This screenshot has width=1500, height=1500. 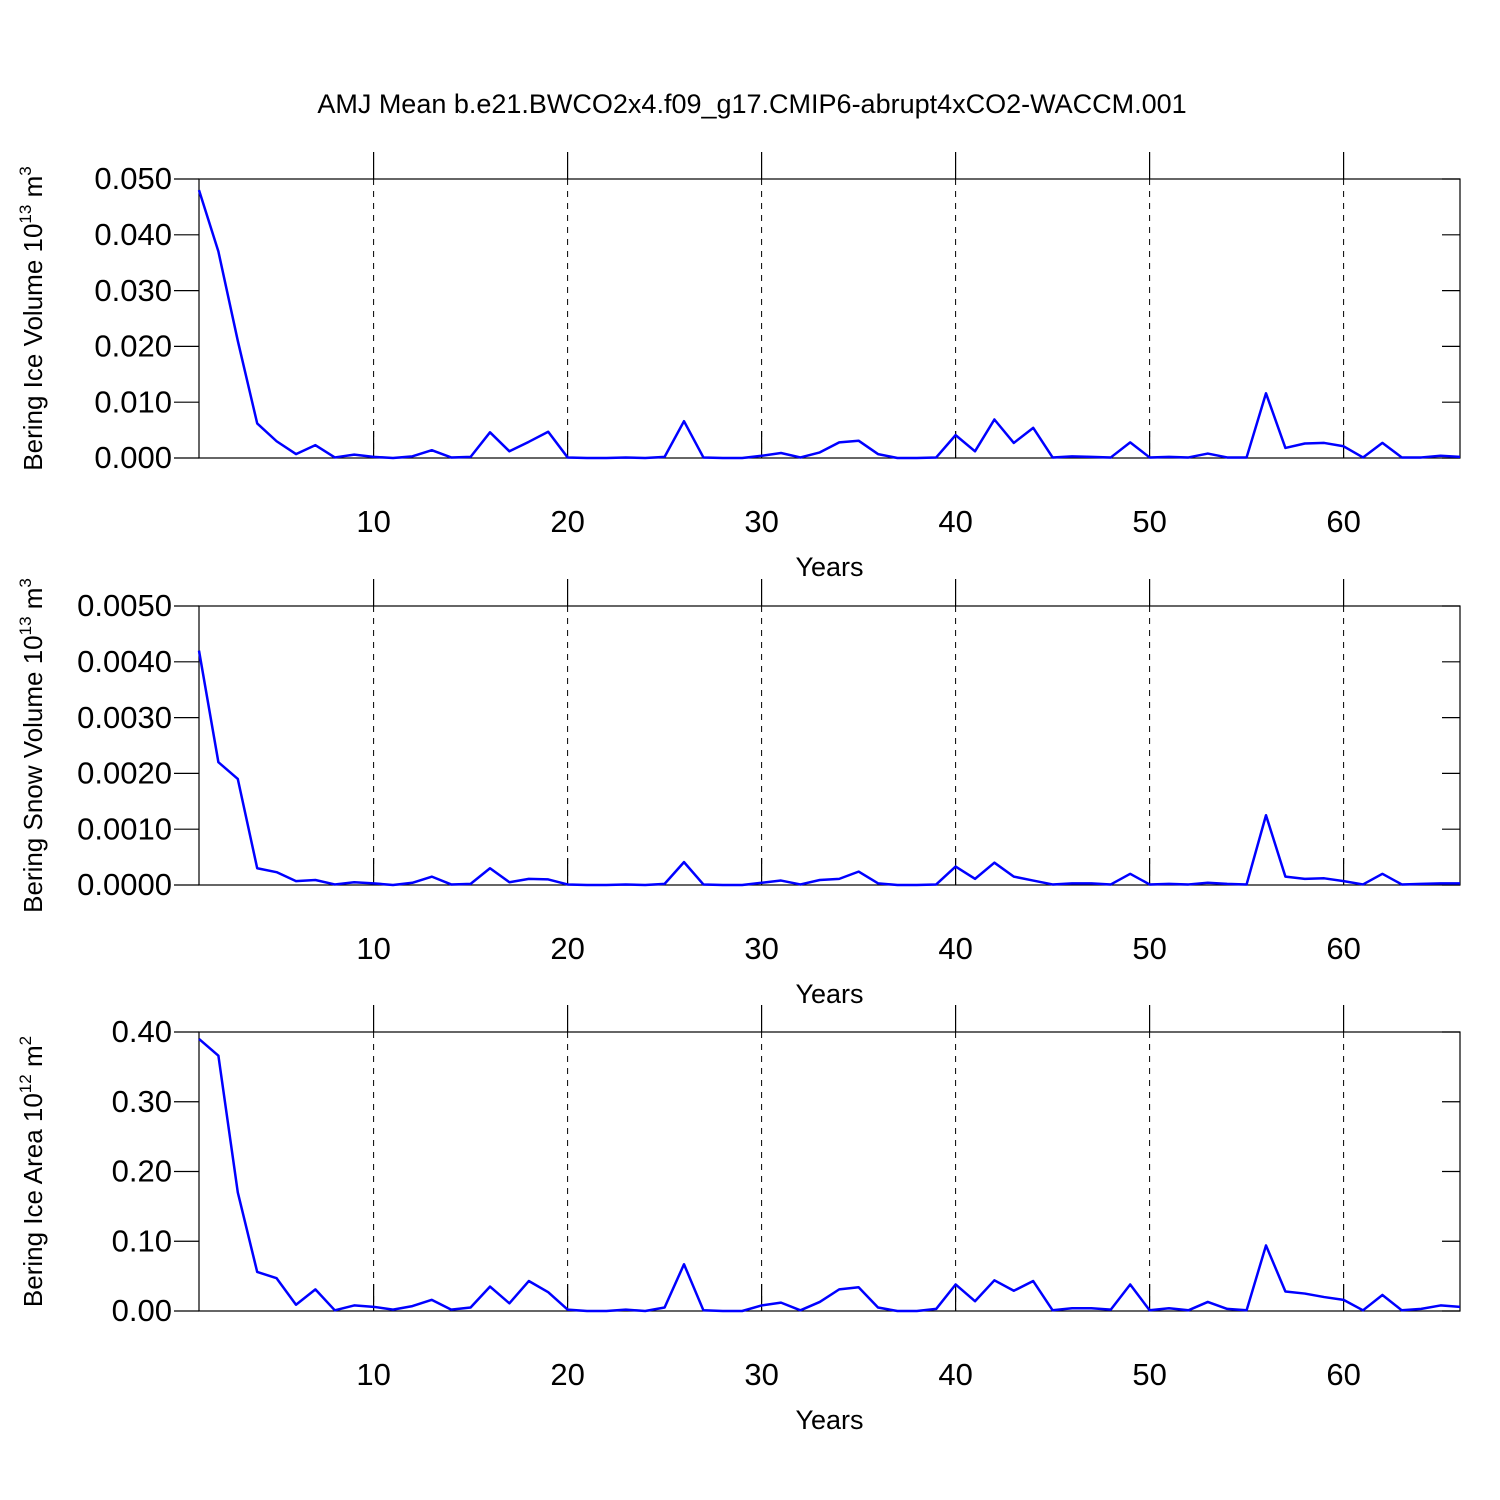 What do you see at coordinates (142, 1101) in the screenshot?
I see `y-tick-label: 0.30` at bounding box center [142, 1101].